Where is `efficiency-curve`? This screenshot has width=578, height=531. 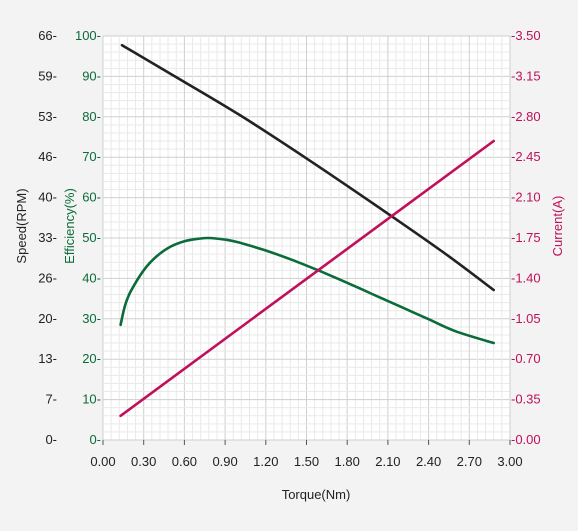 efficiency-curve is located at coordinates (307, 290).